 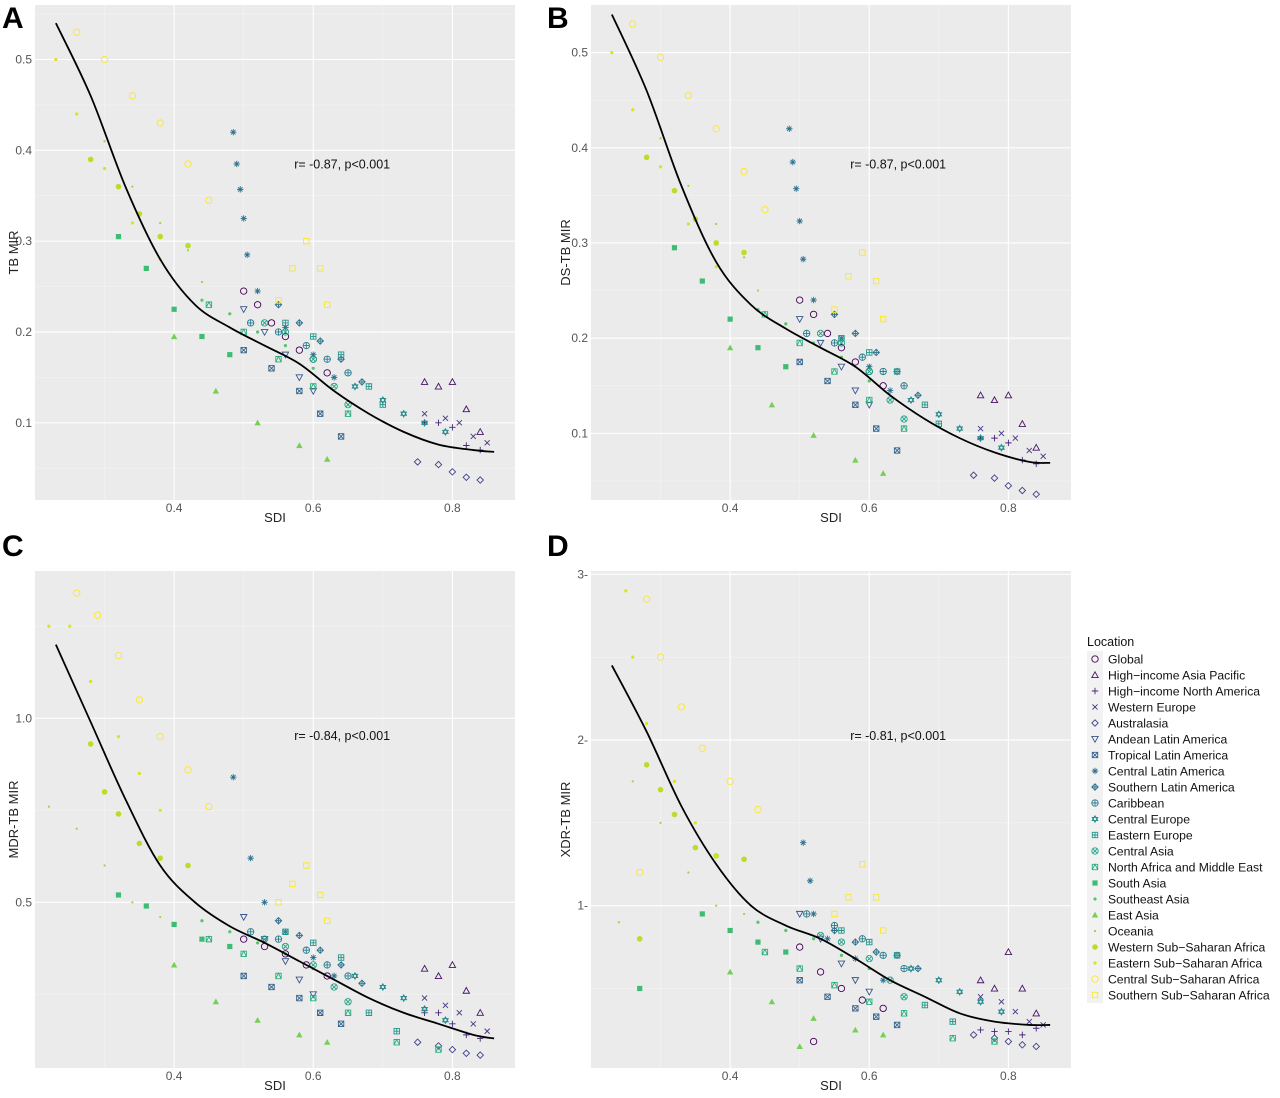 What do you see at coordinates (1166, 675) in the screenshot?
I see `legend-item: High−income Asia Pacific` at bounding box center [1166, 675].